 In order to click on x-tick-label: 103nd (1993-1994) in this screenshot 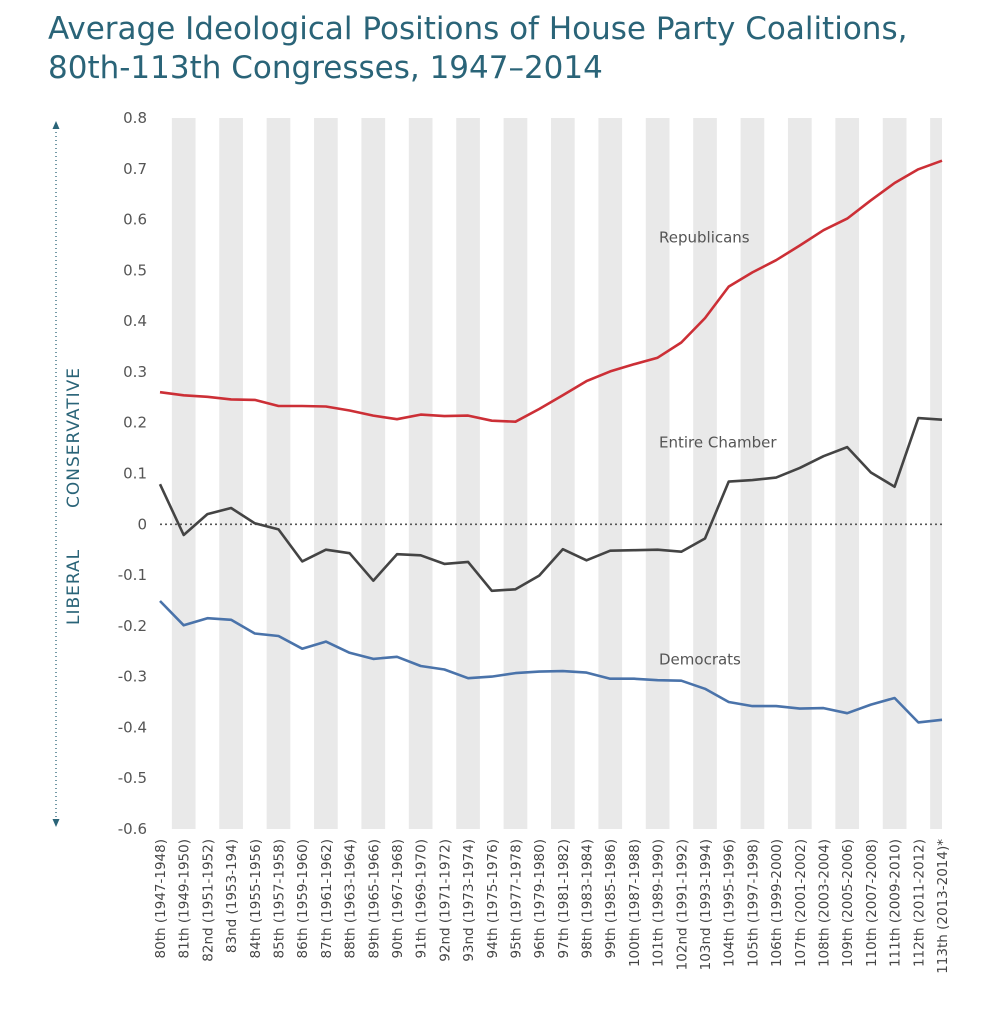, I will do `click(706, 904)`.